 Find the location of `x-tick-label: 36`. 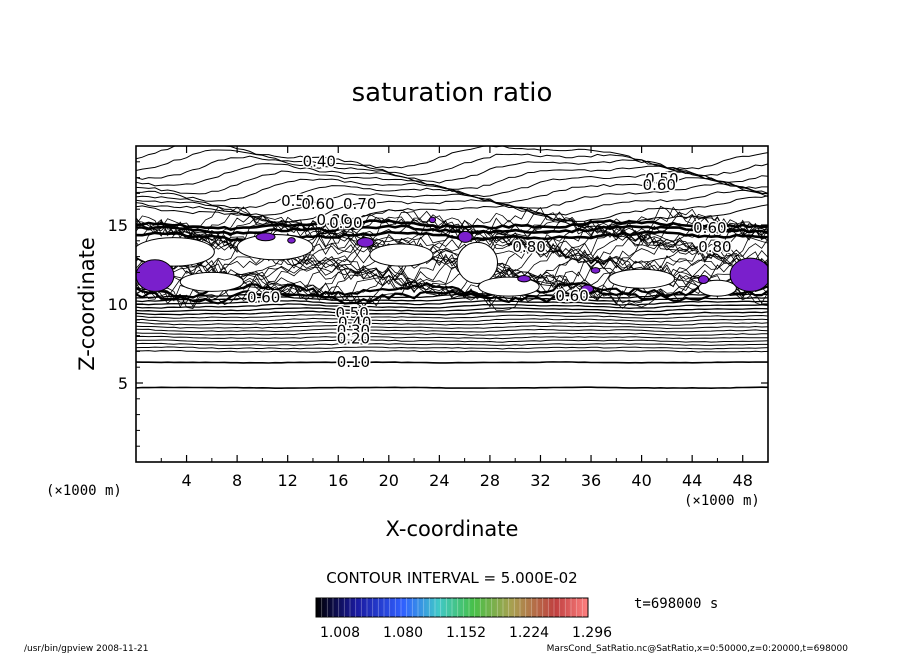

x-tick-label: 36 is located at coordinates (591, 480).